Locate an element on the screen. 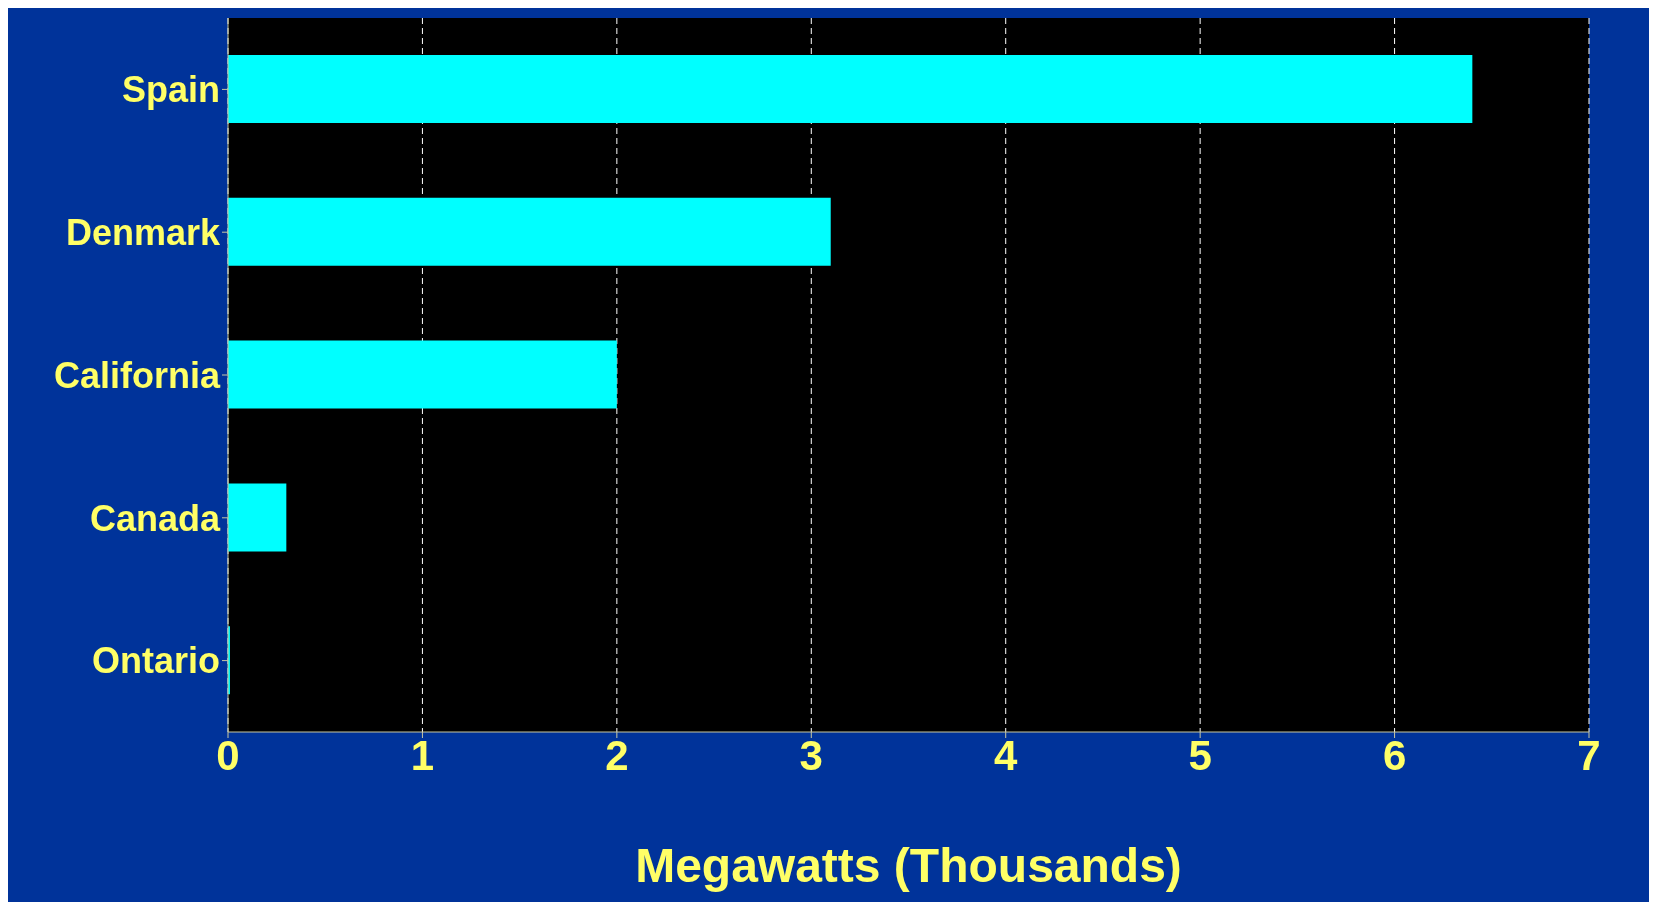 This screenshot has width=1657, height=910. x-tick-label: 6 is located at coordinates (1394, 755).